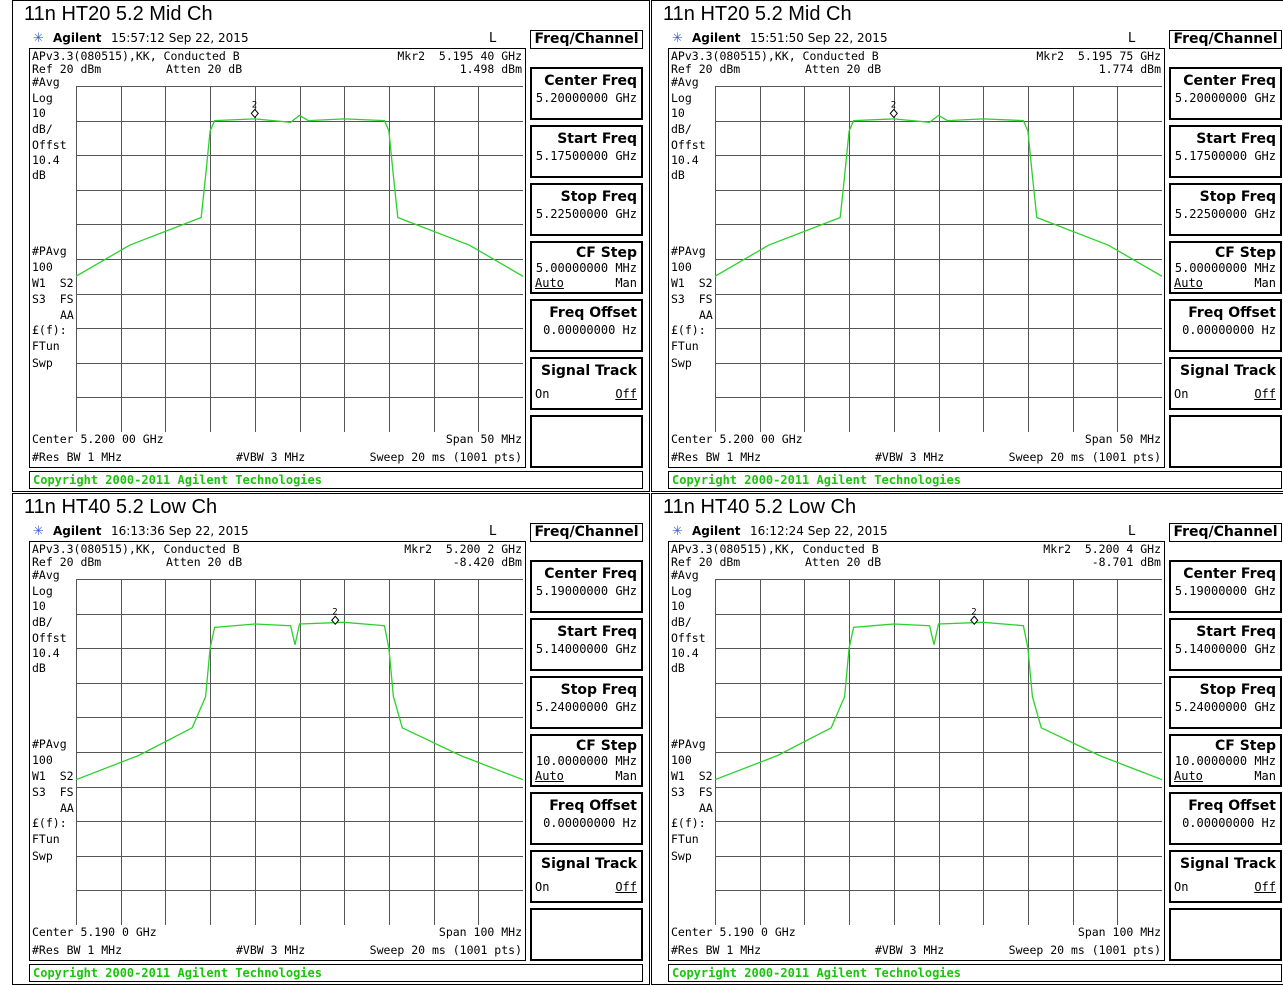 This screenshot has width=1283, height=986. I want to click on center-freq-label: Center Freq, so click(1229, 81).